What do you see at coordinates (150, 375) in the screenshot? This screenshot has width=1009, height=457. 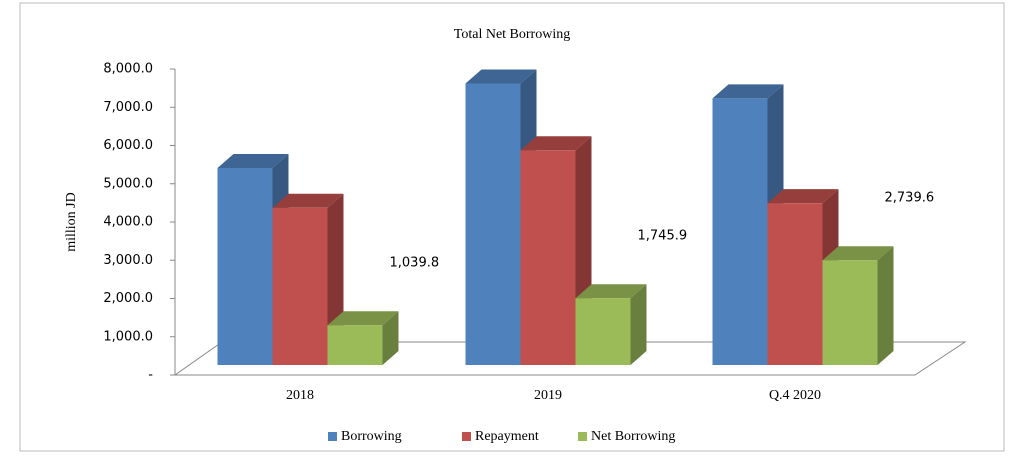 I see `y-tick-label: -` at bounding box center [150, 375].